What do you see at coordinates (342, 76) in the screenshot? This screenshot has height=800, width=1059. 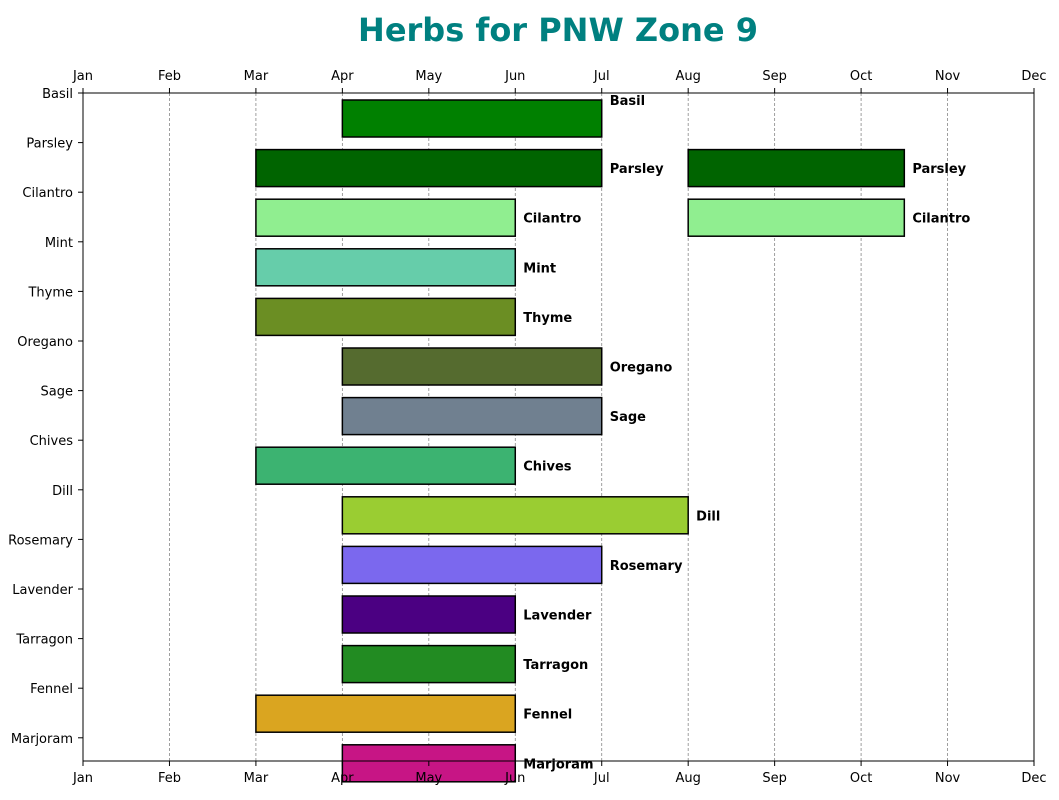 I see `x-tick-label-top-apr: Apr` at bounding box center [342, 76].